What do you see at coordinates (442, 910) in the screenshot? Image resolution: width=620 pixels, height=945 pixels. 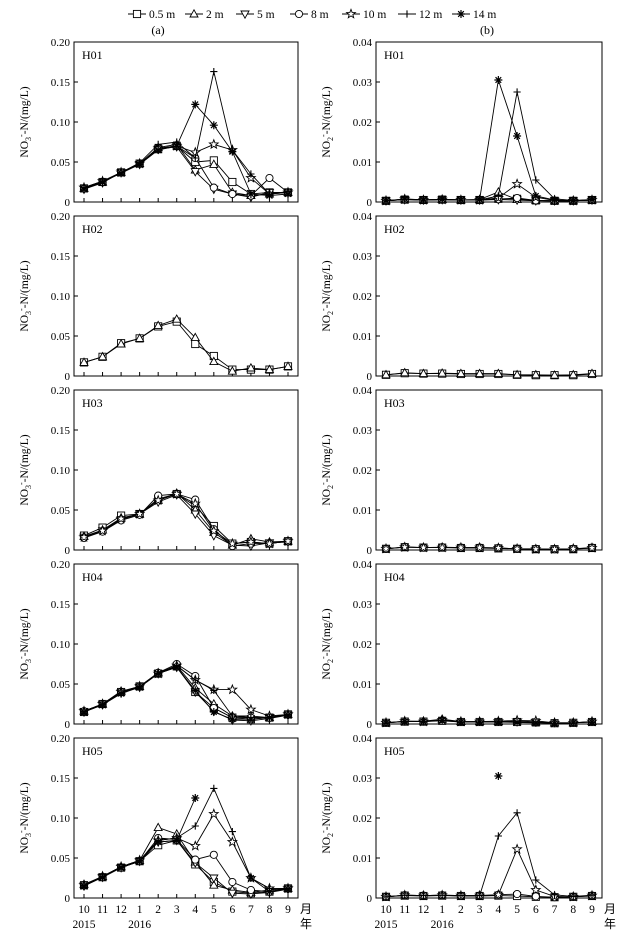 I see `x-tick-label: 1` at bounding box center [442, 910].